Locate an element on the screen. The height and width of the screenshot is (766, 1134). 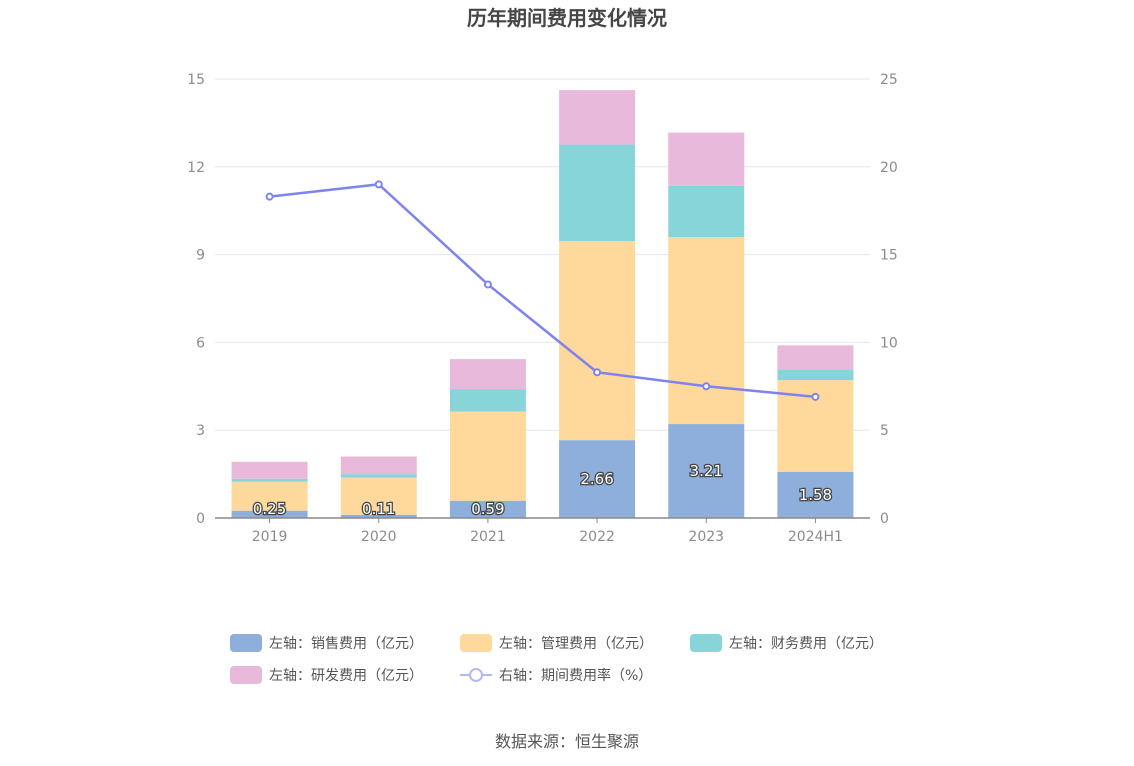
left-tick-label: 12 is located at coordinates (196, 168).